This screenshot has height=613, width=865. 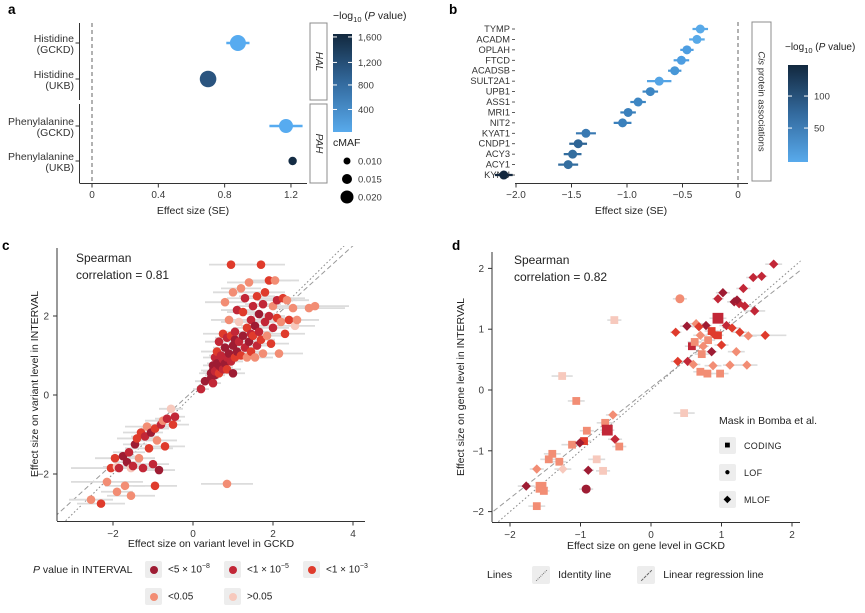 I want to click on legend-item-p5e8: <5 × 10−8, so click(x=184, y=569).